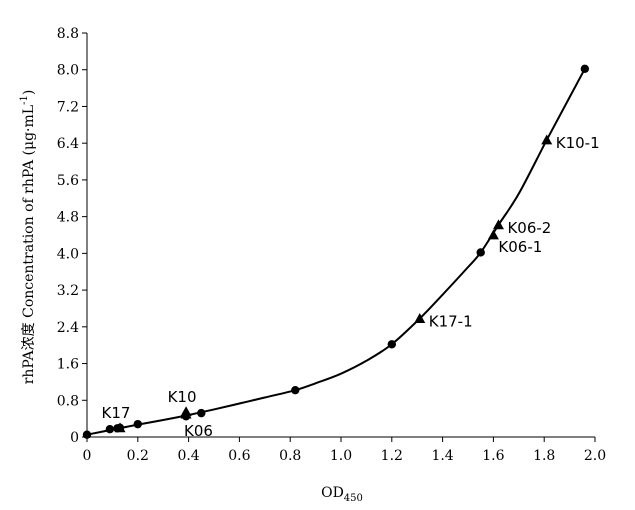 This screenshot has height=510, width=635. Describe the element at coordinates (74, 438) in the screenshot. I see `y-tick-label: 0` at that location.